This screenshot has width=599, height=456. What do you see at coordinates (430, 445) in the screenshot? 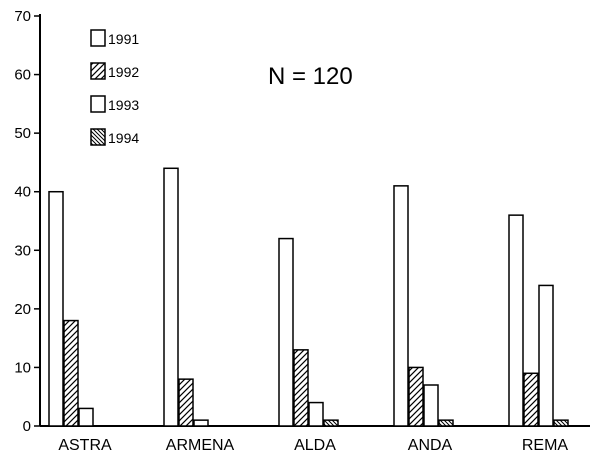
I see `x-category-label: ANDA` at bounding box center [430, 445].